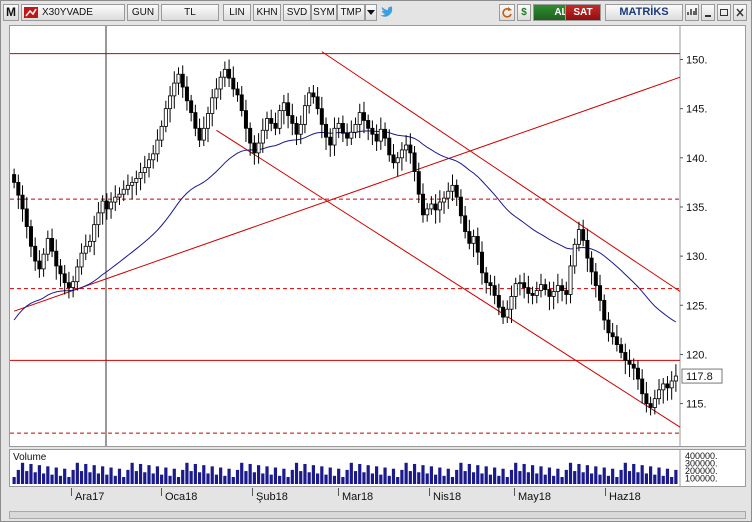 The height and width of the screenshot is (522, 752). I want to click on svd-button: SVD, so click(297, 12).